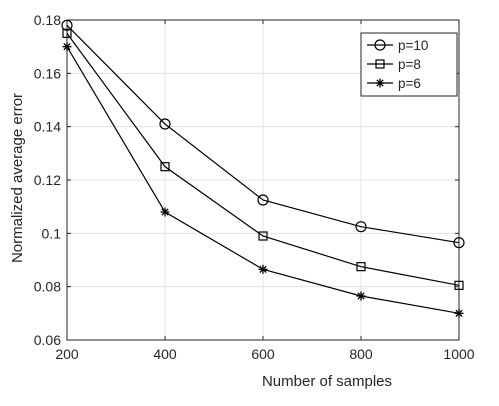  Describe the element at coordinates (409, 83) in the screenshot. I see `legend-label: p=6` at that location.